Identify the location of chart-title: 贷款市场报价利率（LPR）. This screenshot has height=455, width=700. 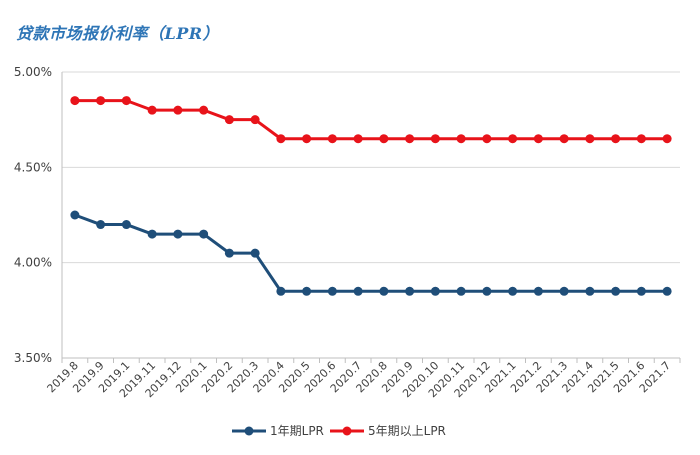
(118, 33).